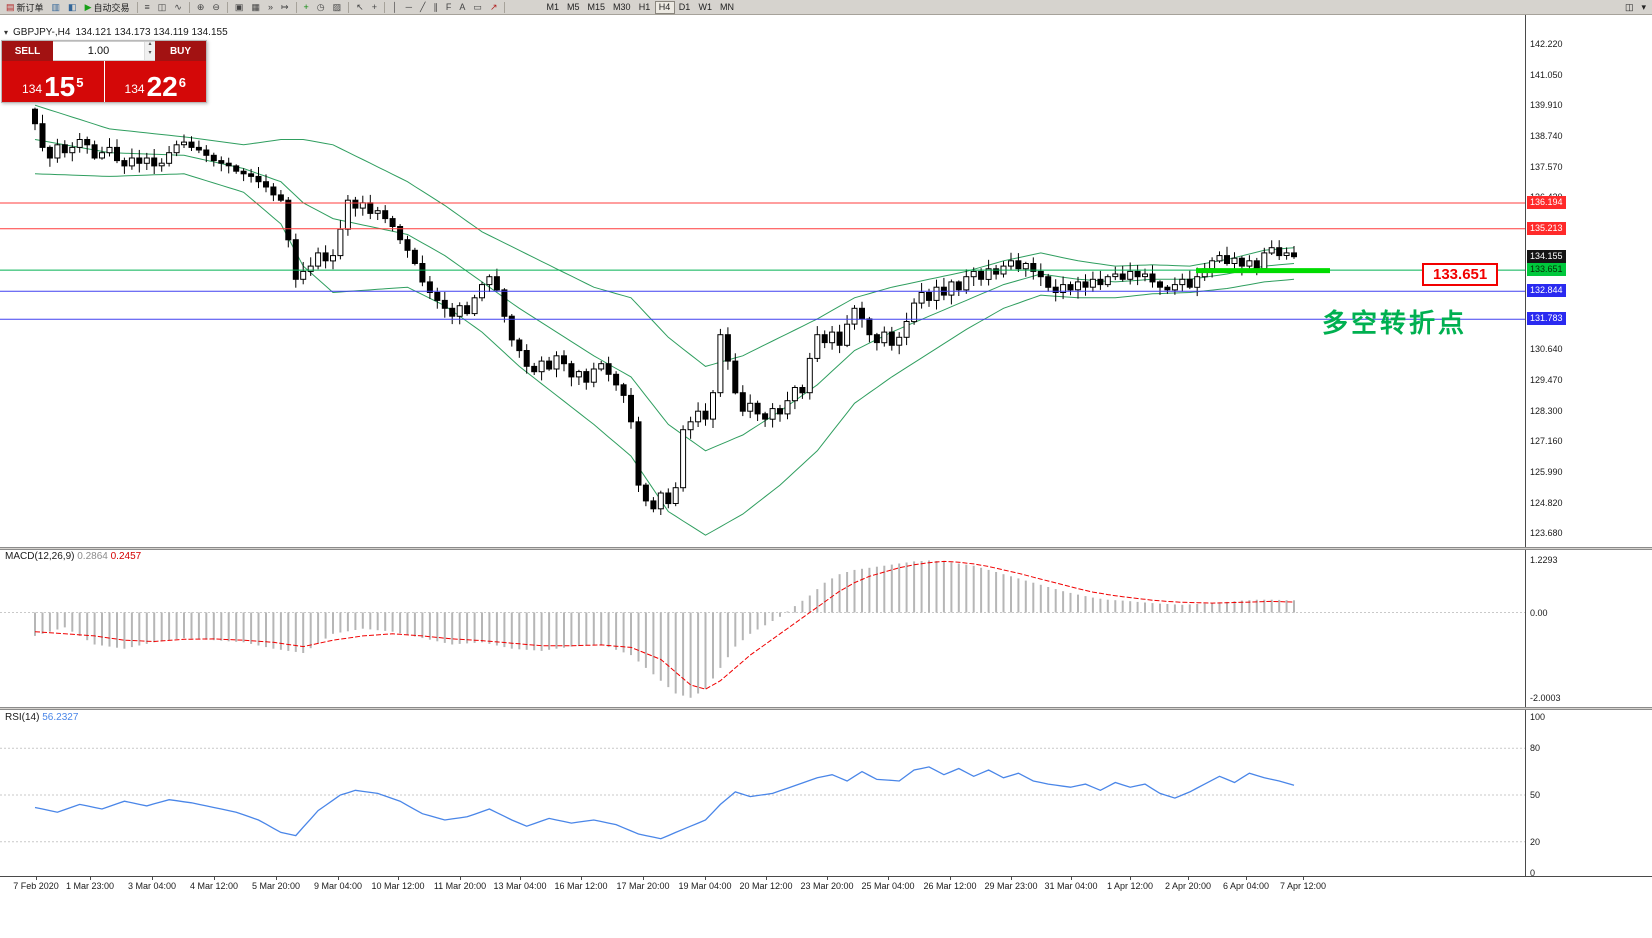  What do you see at coordinates (40, 556) in the screenshot?
I see `macd-name: MACD(12,26,9)` at bounding box center [40, 556].